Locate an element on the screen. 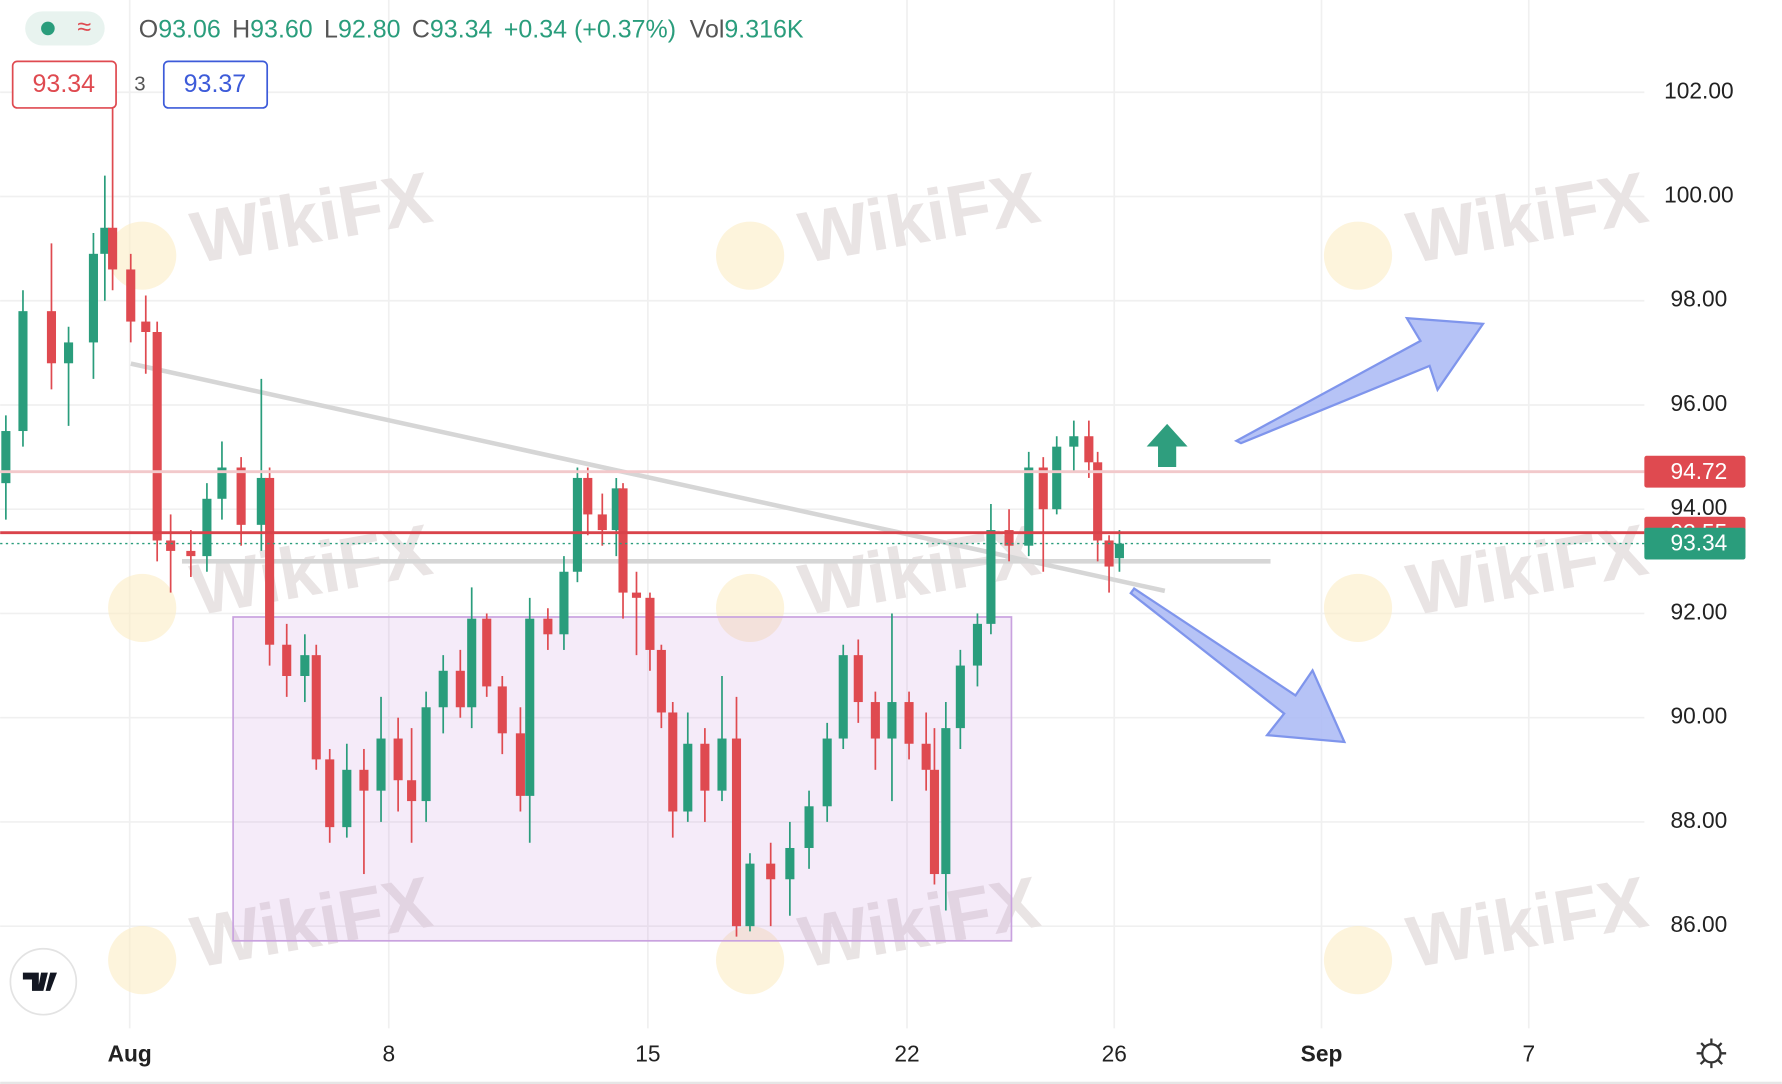 Image resolution: width=1782 pixels, height=1084 pixels. low-key: L is located at coordinates (331, 29).